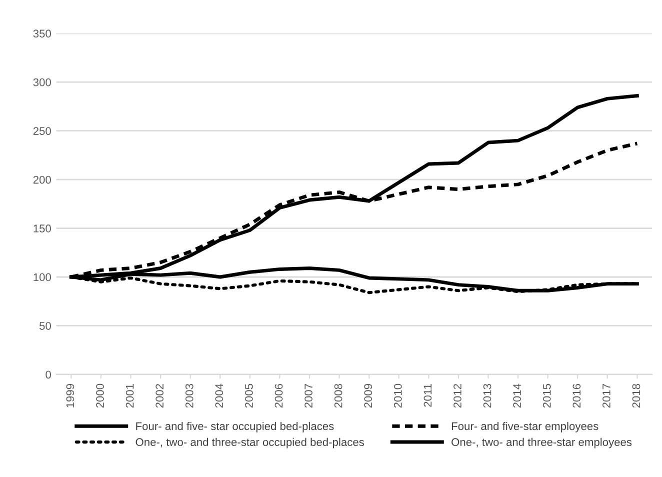 This screenshot has height=477, width=662. I want to click on x-tick-label: 2014, so click(517, 396).